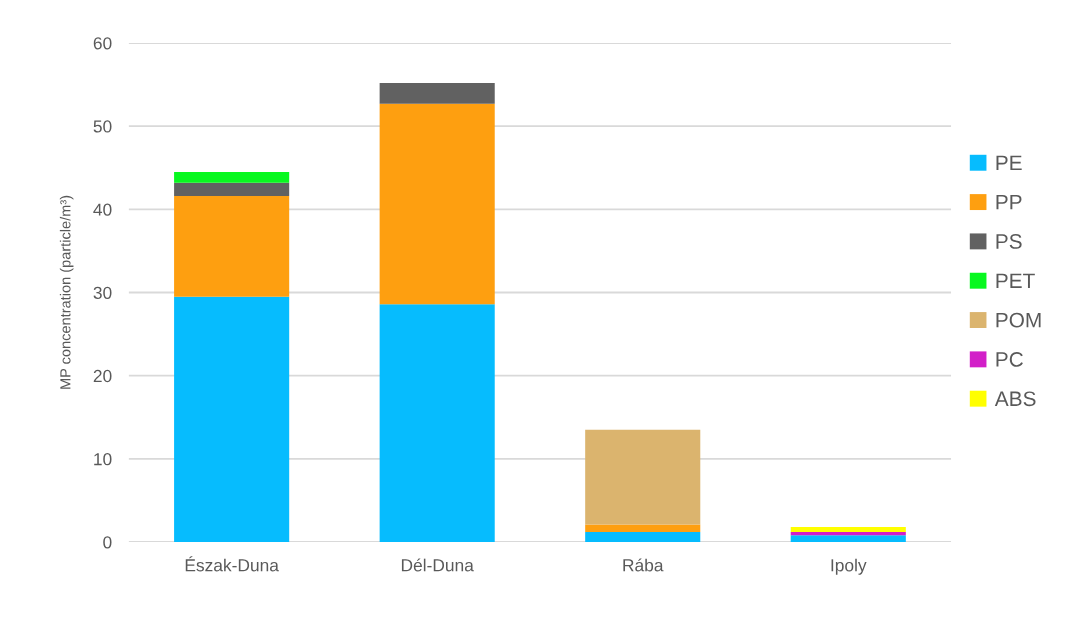  I want to click on legend-label: ABS, so click(1015, 399).